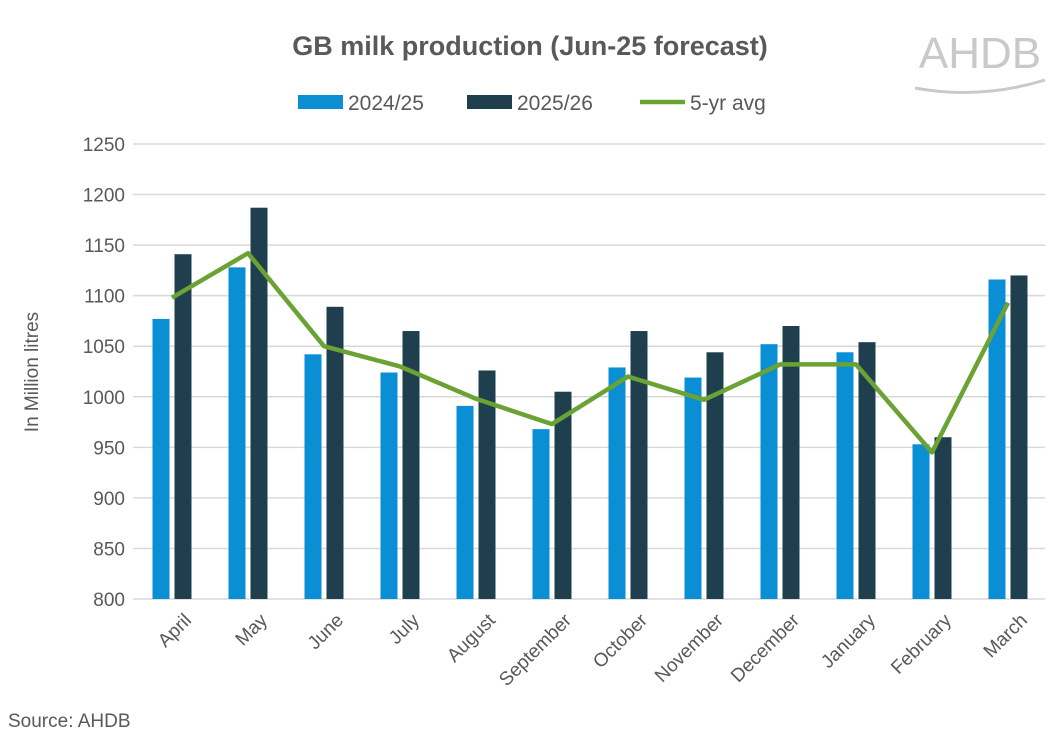 The width and height of the screenshot is (1063, 737). Describe the element at coordinates (69, 721) in the screenshot. I see `source-note: Source: AHDB` at that location.